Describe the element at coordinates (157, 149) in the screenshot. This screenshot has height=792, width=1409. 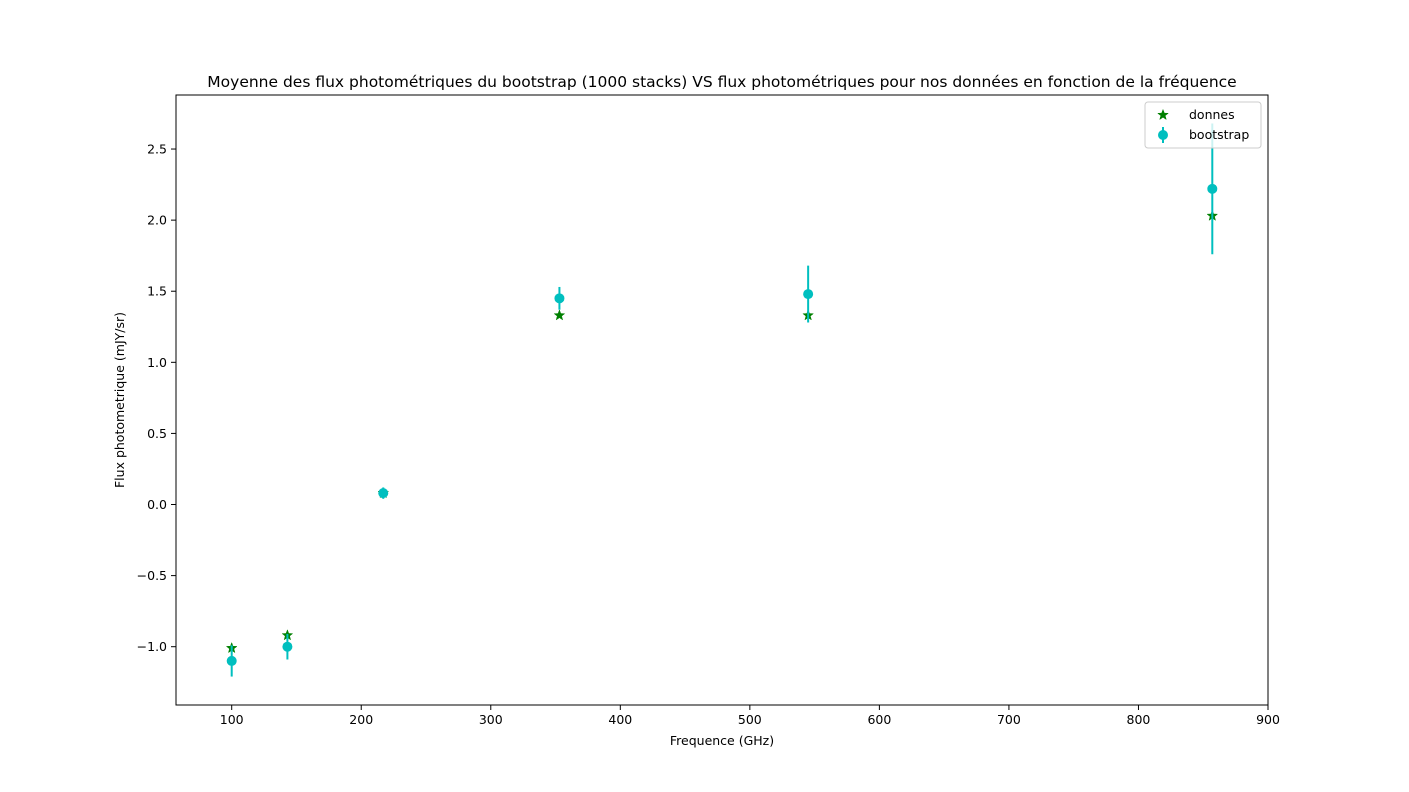
I see `y-tick-label: 2.5` at that location.